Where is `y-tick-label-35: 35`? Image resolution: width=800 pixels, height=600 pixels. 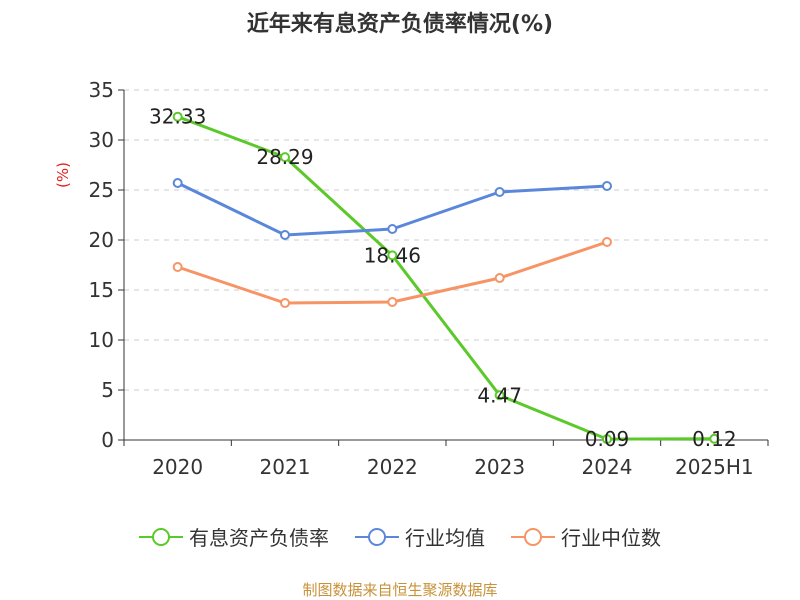
y-tick-label-35: 35 is located at coordinates (101, 90).